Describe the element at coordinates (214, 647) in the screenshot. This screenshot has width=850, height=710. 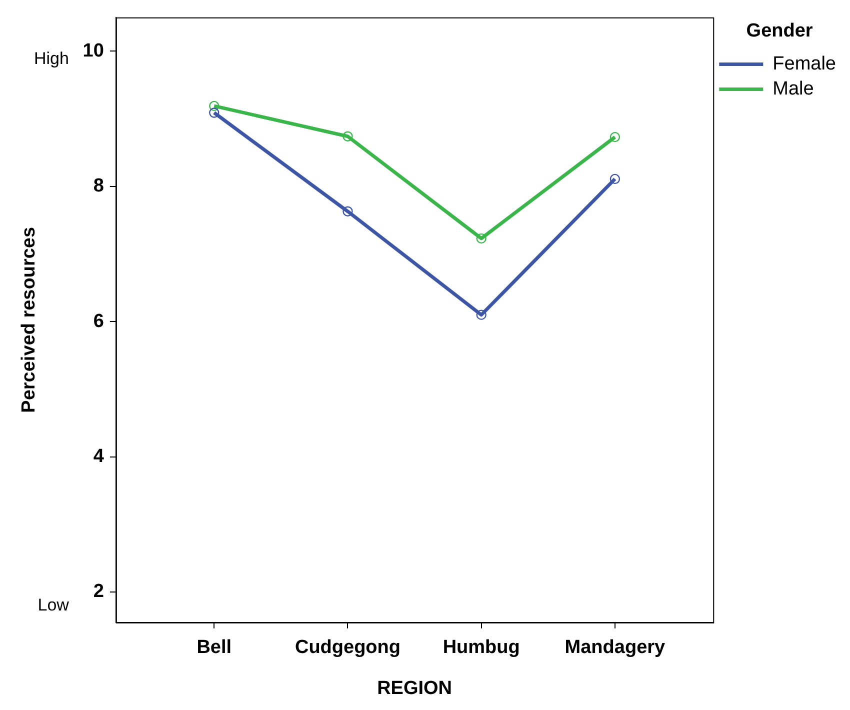
I see `x-tick-label: Bell` at that location.